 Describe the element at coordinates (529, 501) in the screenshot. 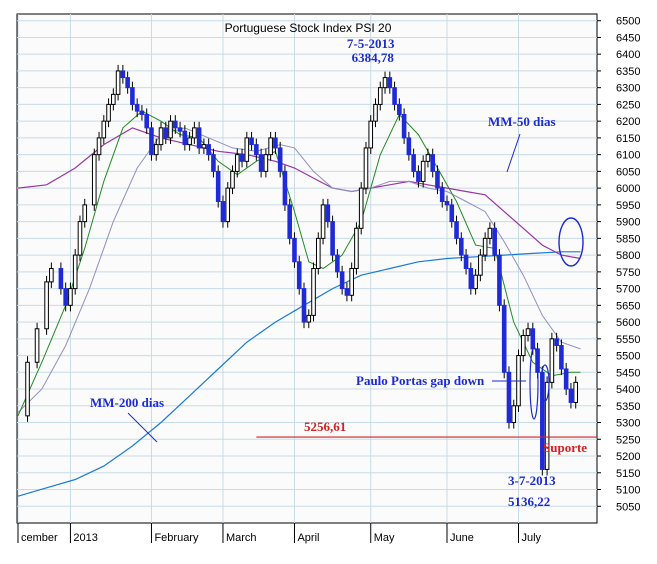

I see `low-value-label: 5136,22` at that location.